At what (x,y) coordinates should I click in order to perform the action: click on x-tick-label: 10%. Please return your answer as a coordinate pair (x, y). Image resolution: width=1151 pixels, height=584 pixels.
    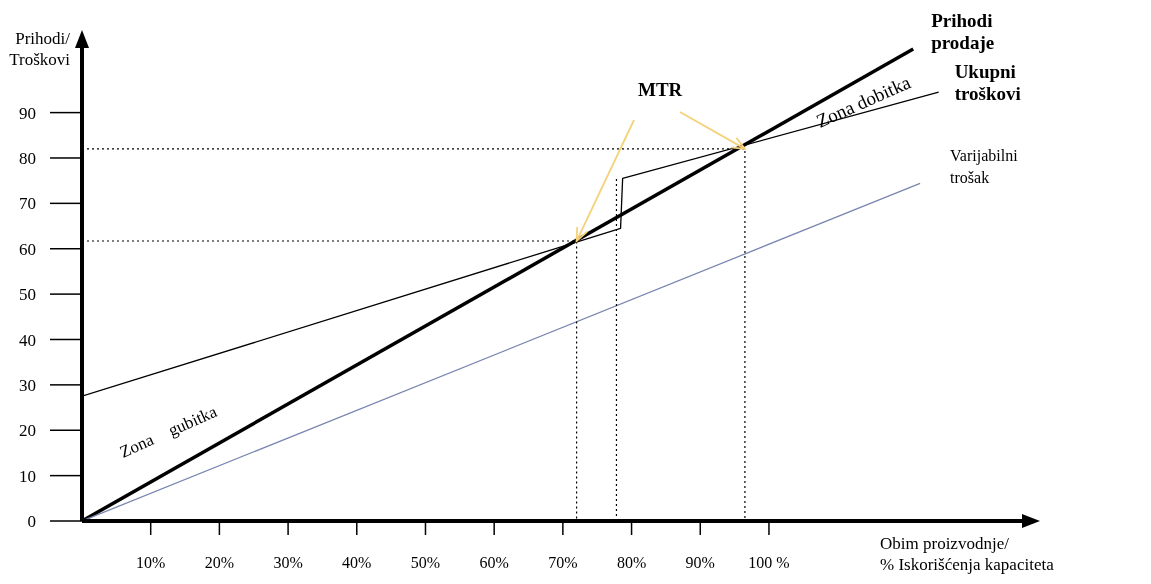
    Looking at the image, I should click on (151, 563).